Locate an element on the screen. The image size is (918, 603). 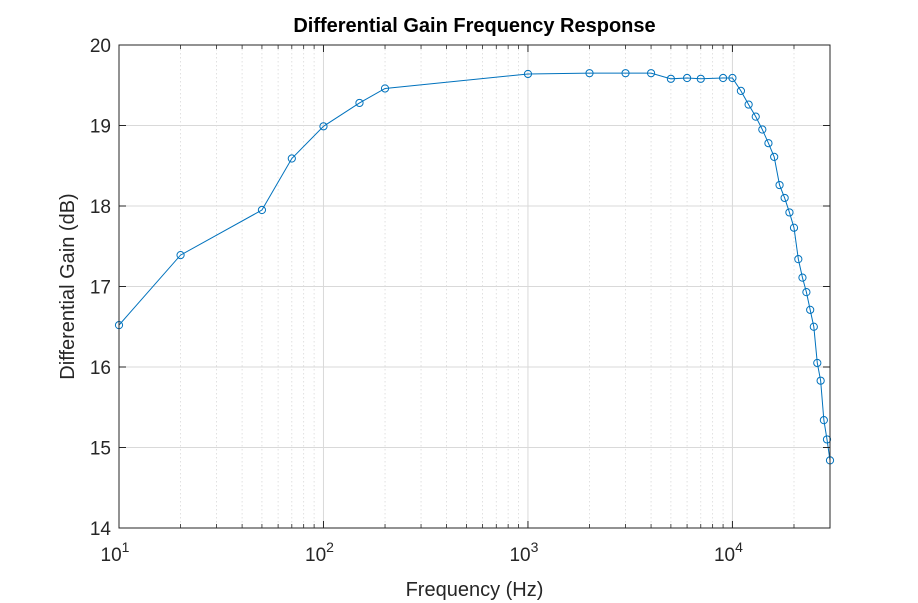
chart-title: Differential Gain Frequency Response is located at coordinates (474, 26).